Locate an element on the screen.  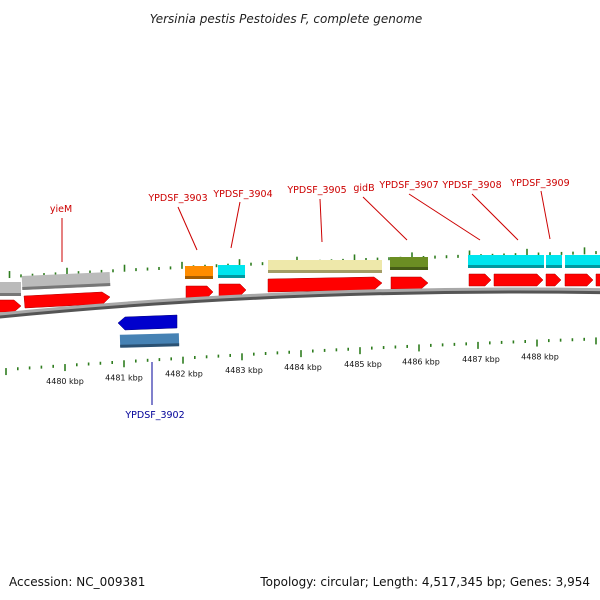
reverse-gene-track is located at coordinates (148, 331).